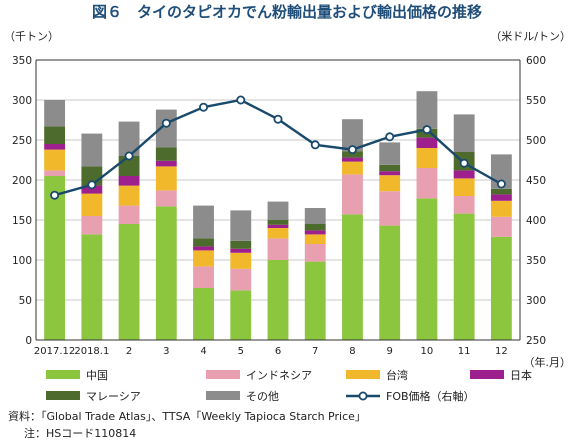 The image size is (575, 442). What do you see at coordinates (31, 36) in the screenshot?
I see `left-axis-unit: （千トン）` at bounding box center [31, 36].